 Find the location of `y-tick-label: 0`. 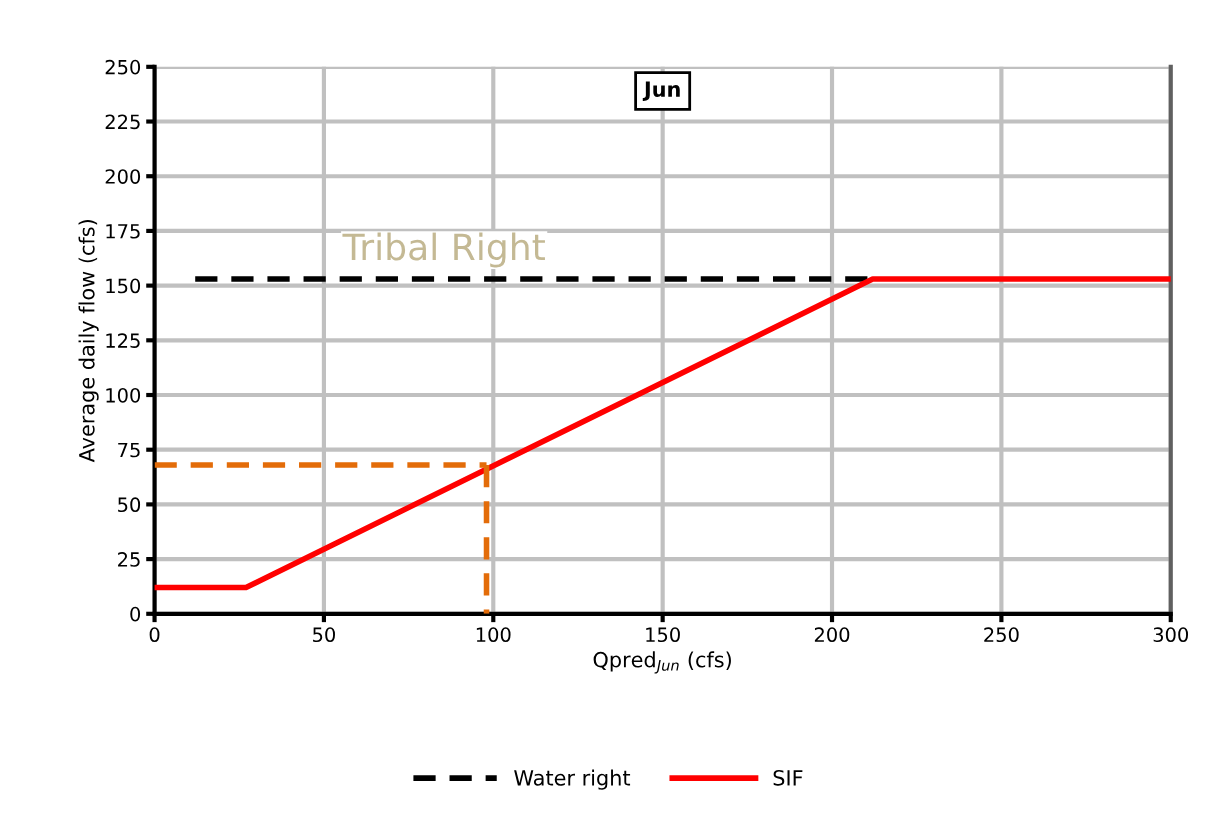

y-tick-label: 0 is located at coordinates (135, 614).